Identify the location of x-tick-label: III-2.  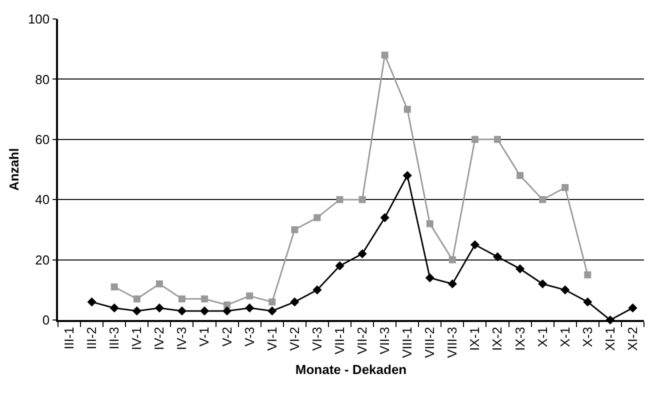
(92, 338).